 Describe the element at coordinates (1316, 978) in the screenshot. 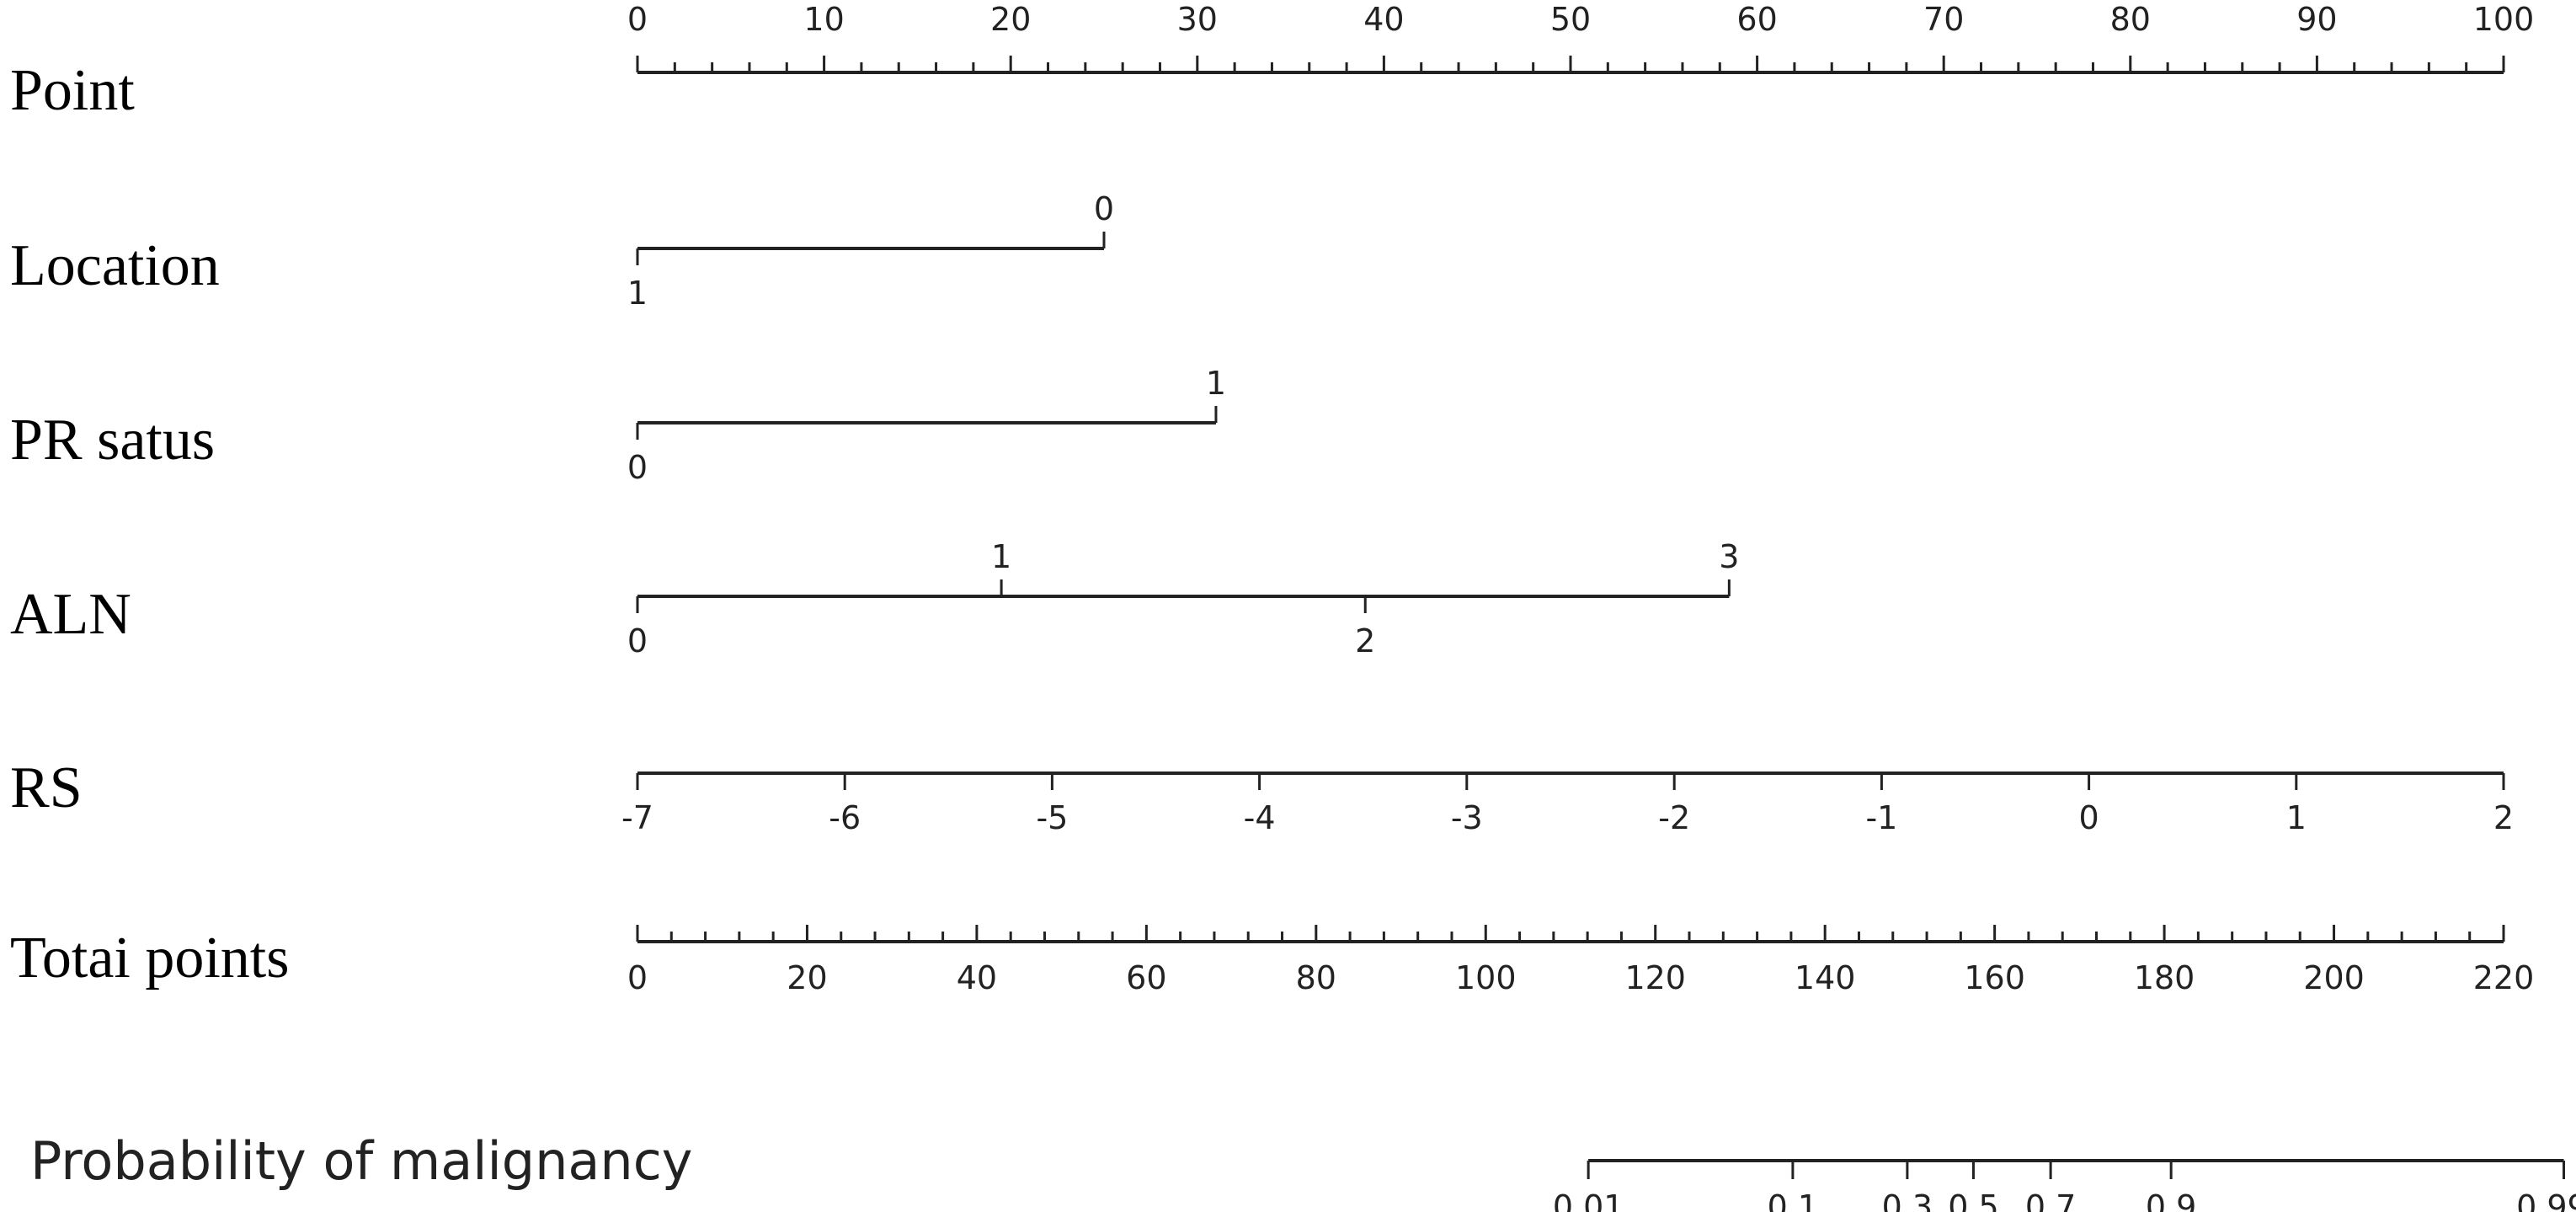

I see `total-tick-label: 80` at that location.